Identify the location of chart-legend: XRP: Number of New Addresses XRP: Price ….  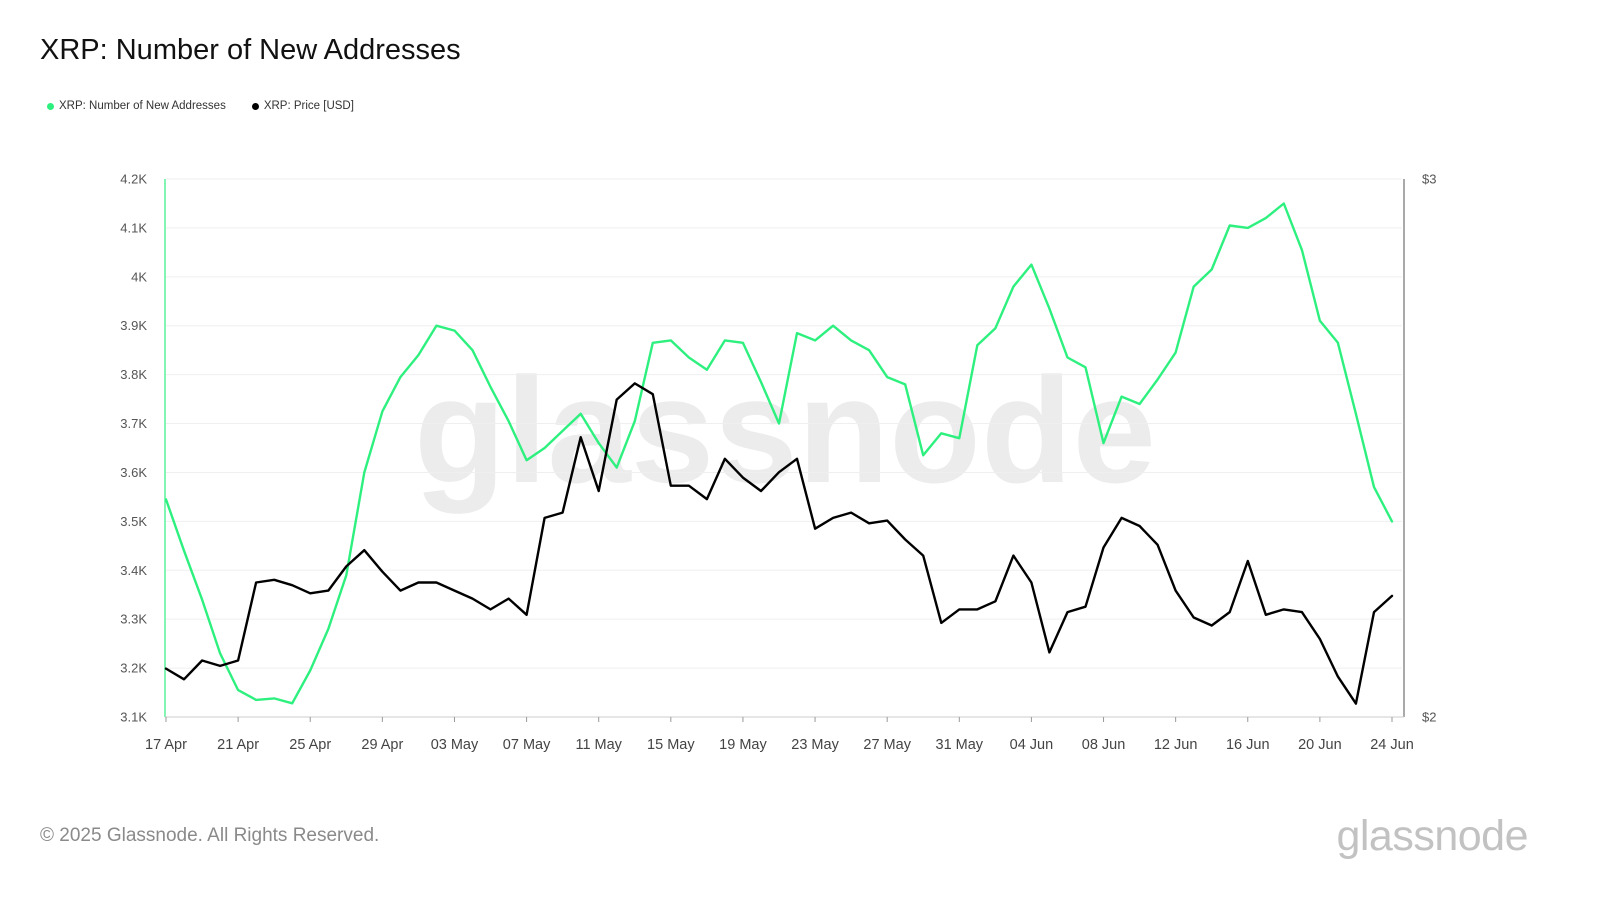
(200, 106).